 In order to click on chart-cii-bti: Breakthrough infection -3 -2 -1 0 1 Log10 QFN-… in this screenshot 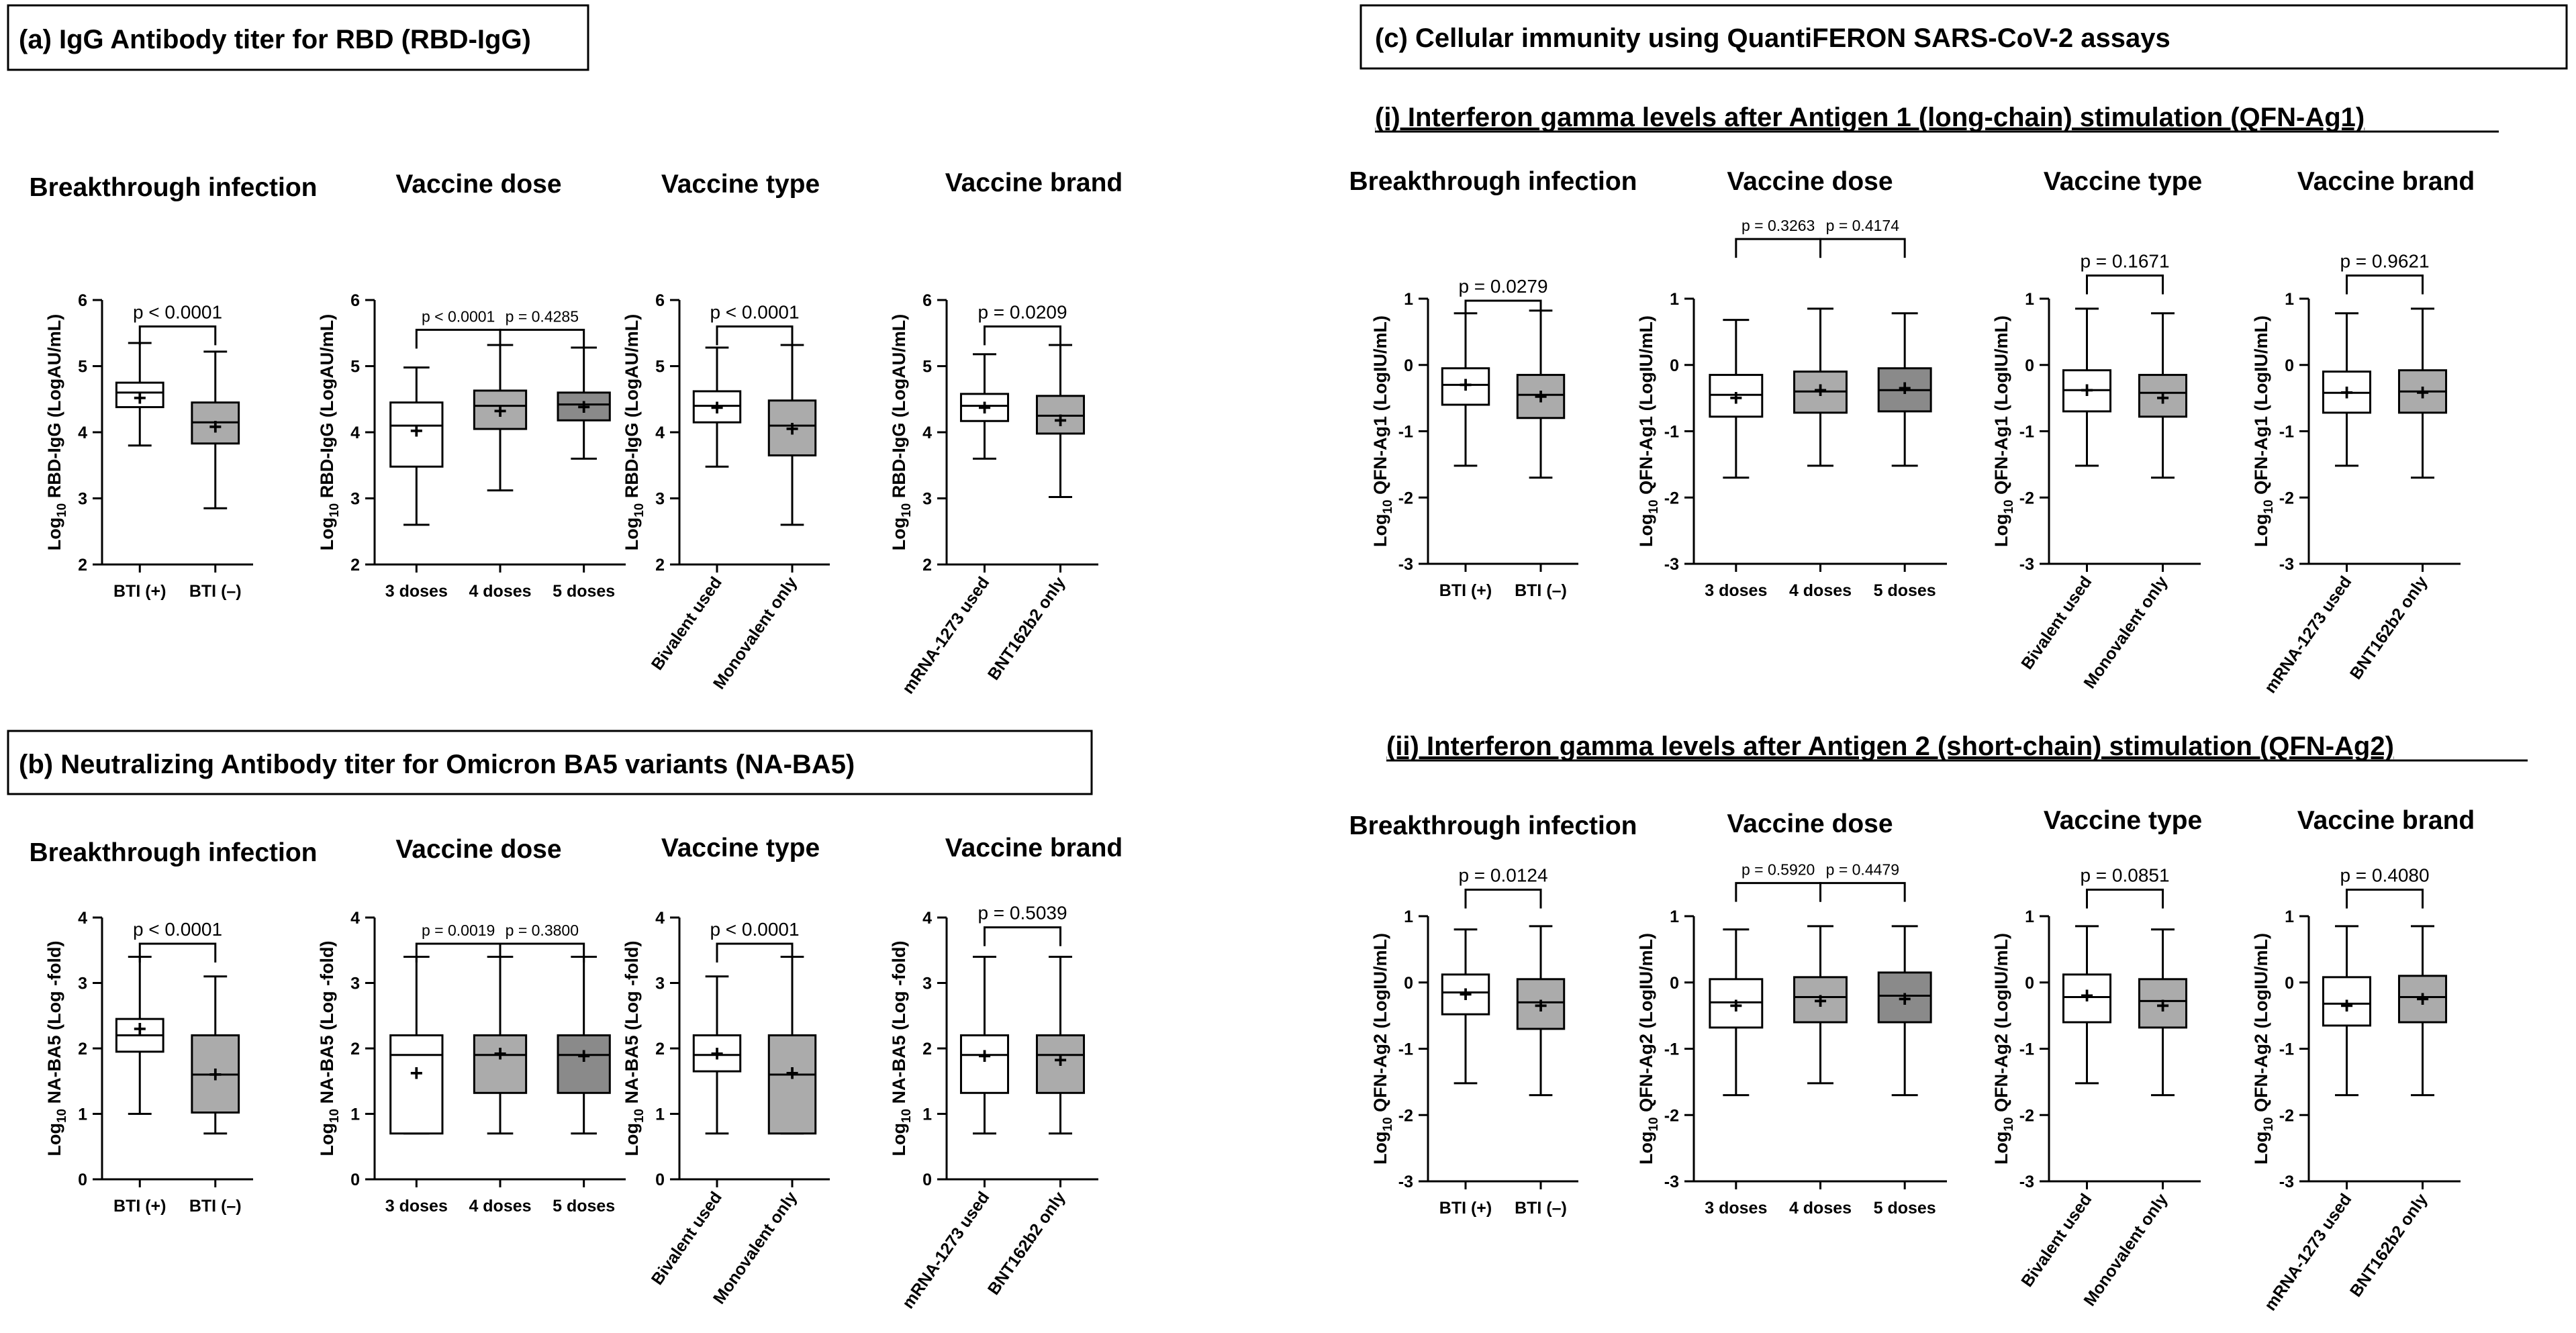, I will do `click(1493, 1014)`.